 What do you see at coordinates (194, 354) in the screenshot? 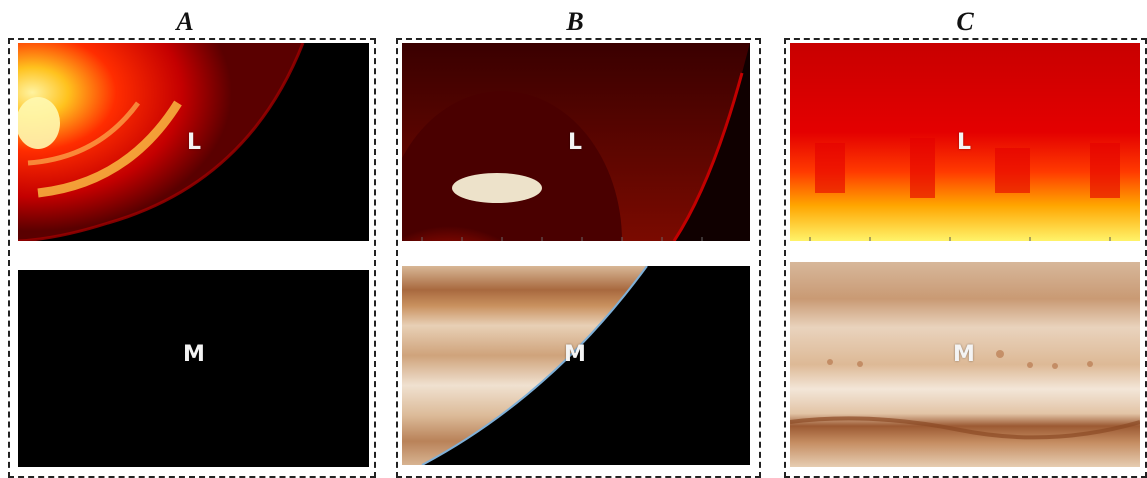
I see `panel-a-bottom-label: M` at bounding box center [194, 354].